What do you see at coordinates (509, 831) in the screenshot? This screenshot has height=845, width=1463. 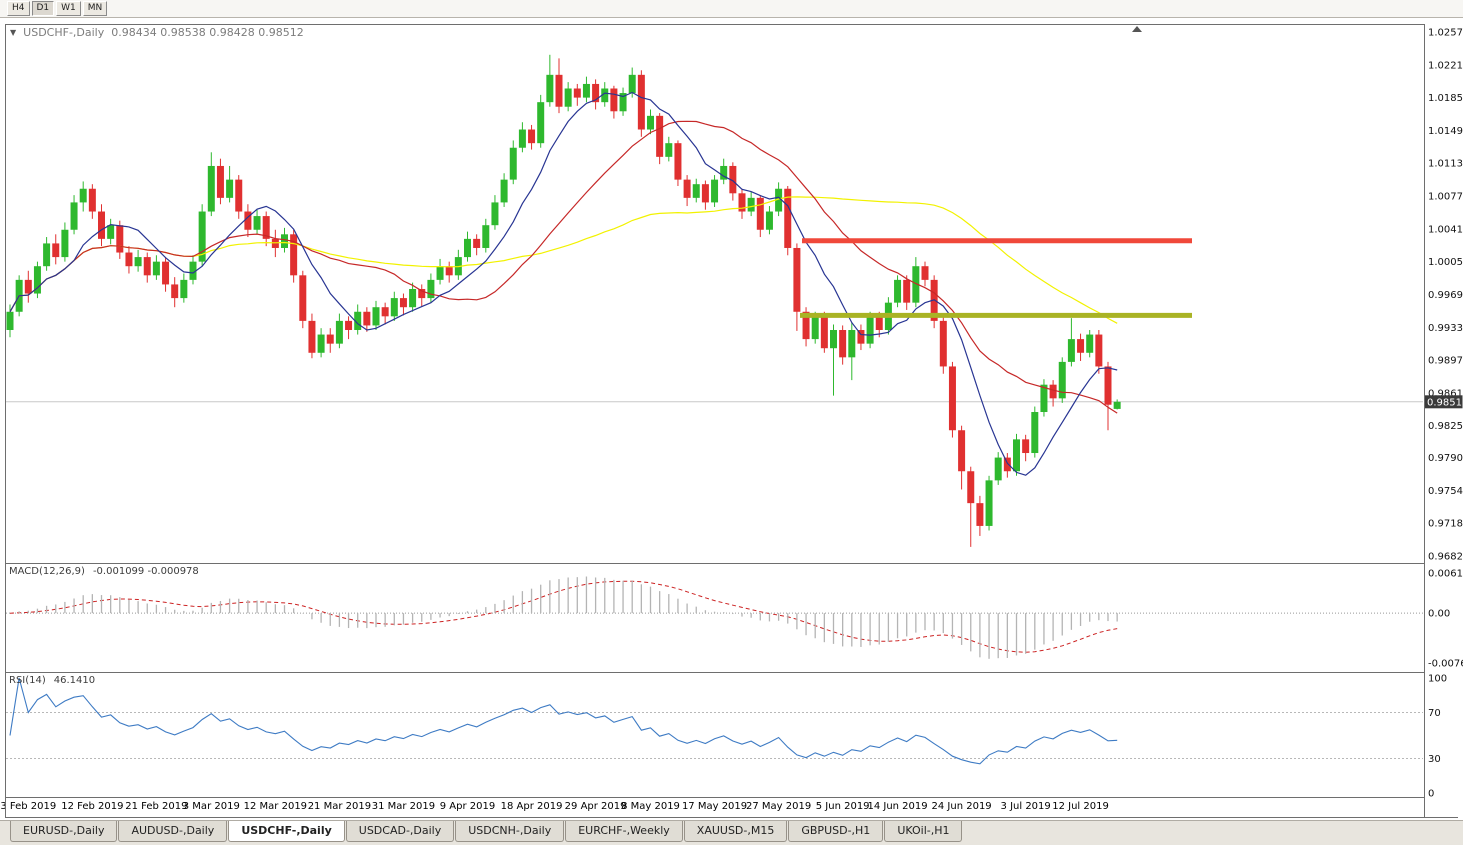 I see `chart-tab-usdcnh-daily: USDCNH-,Daily` at bounding box center [509, 831].